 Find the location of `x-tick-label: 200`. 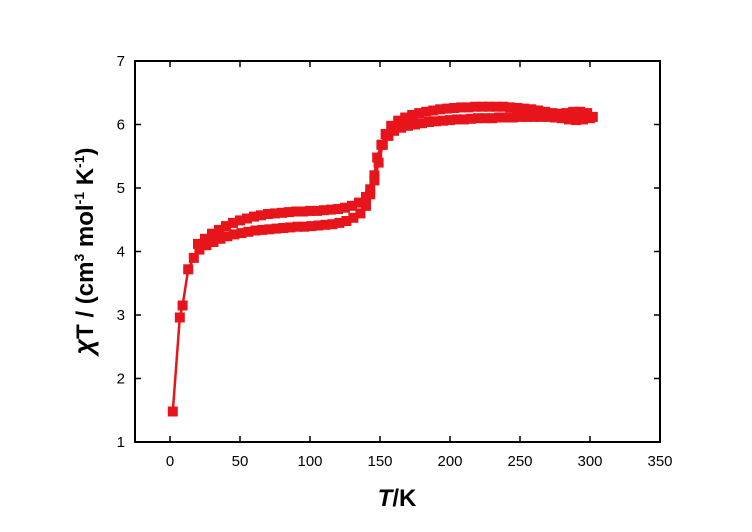

x-tick-label: 200 is located at coordinates (449, 461).